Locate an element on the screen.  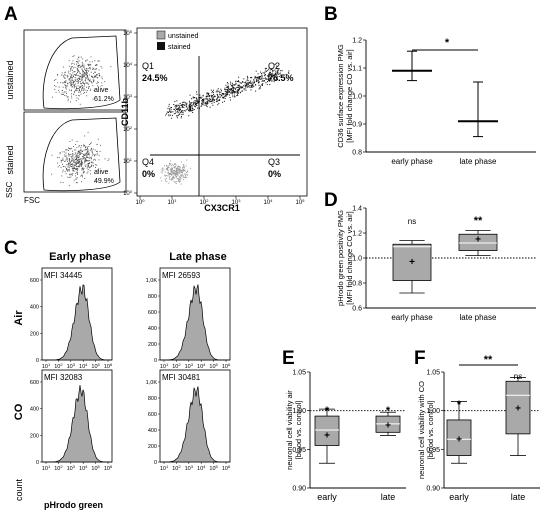
box-early: + is located at coordinates (459, 432).